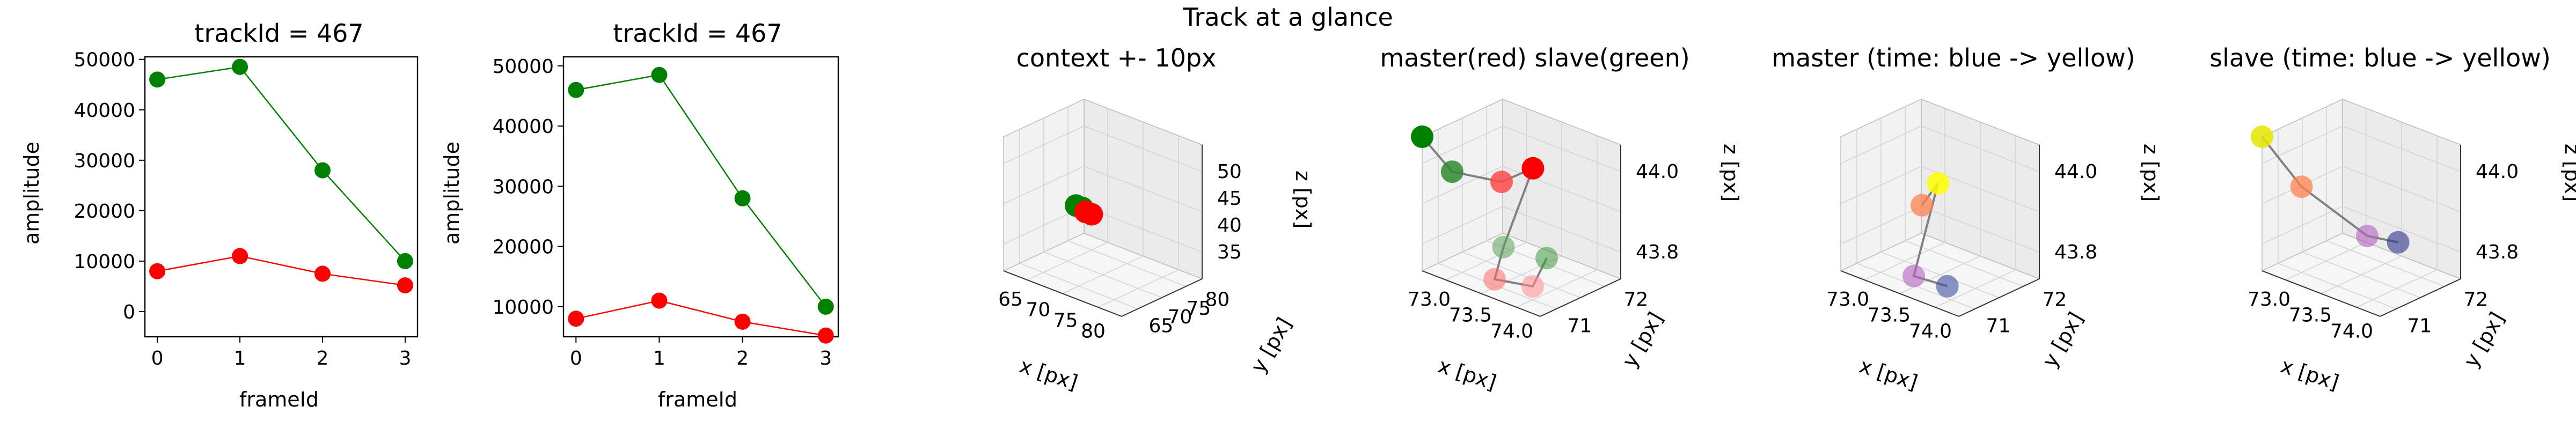 The width and height of the screenshot is (2576, 429). Describe the element at coordinates (104, 161) in the screenshot. I see `y-tick-label: 30000` at that location.